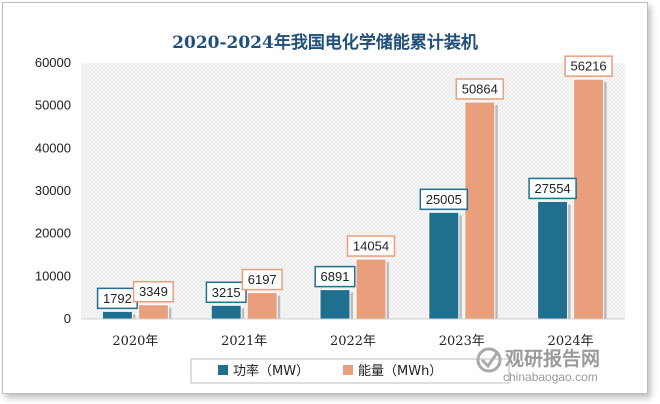 The width and height of the screenshot is (660, 404). I want to click on watermark-name: 观研报告网, so click(552, 358).